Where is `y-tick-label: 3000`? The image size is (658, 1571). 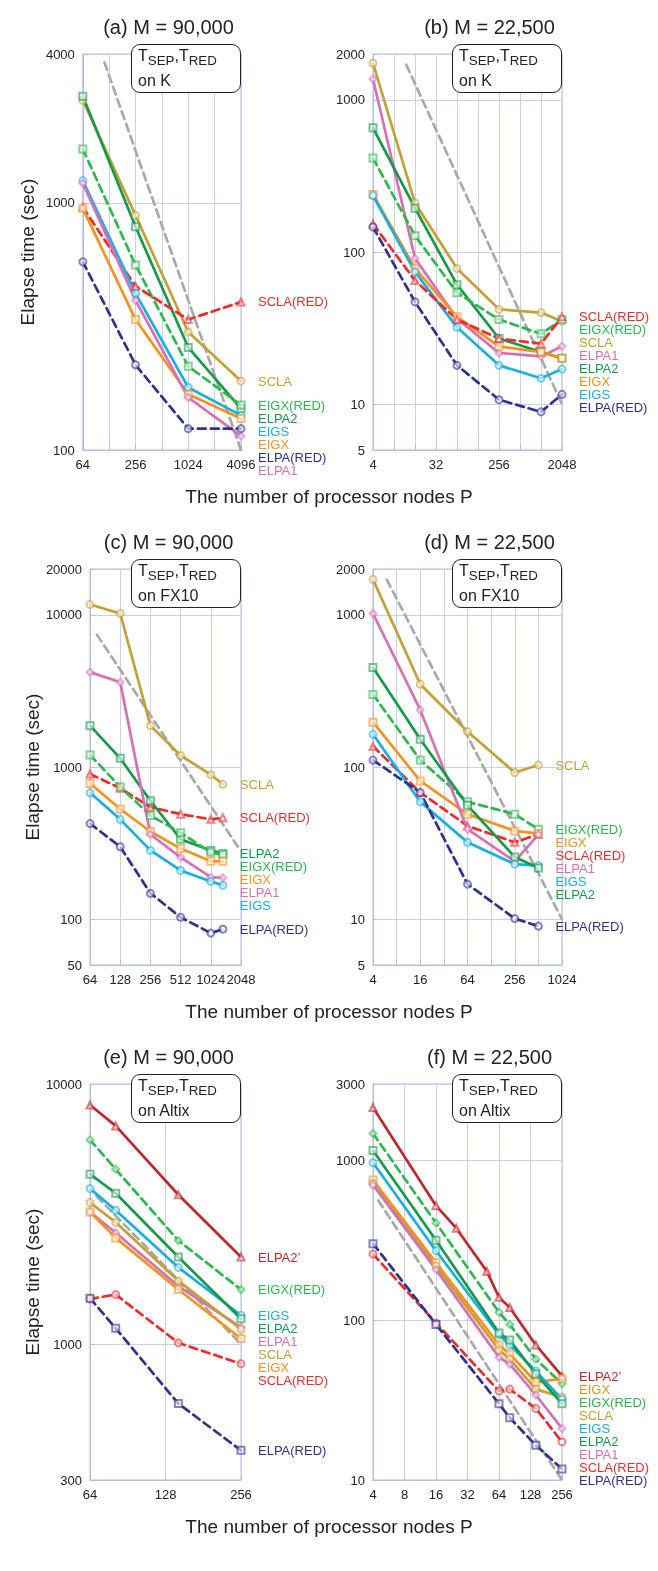
y-tick-label: 3000 is located at coordinates (350, 1084).